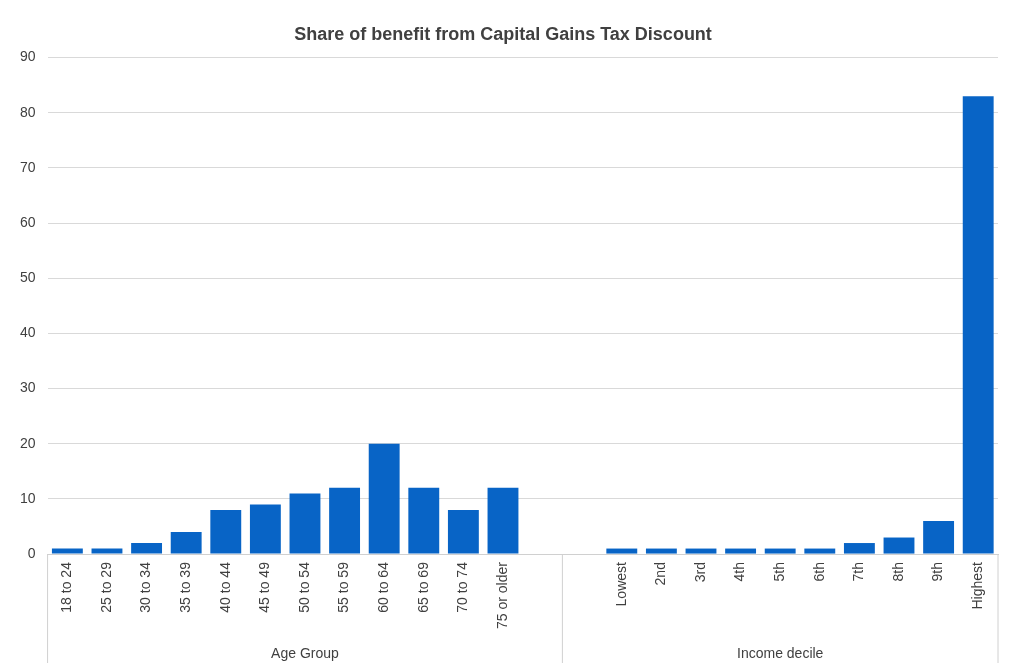  What do you see at coordinates (303, 587) in the screenshot?
I see `x-tick-label: 50 to 54` at bounding box center [303, 587].